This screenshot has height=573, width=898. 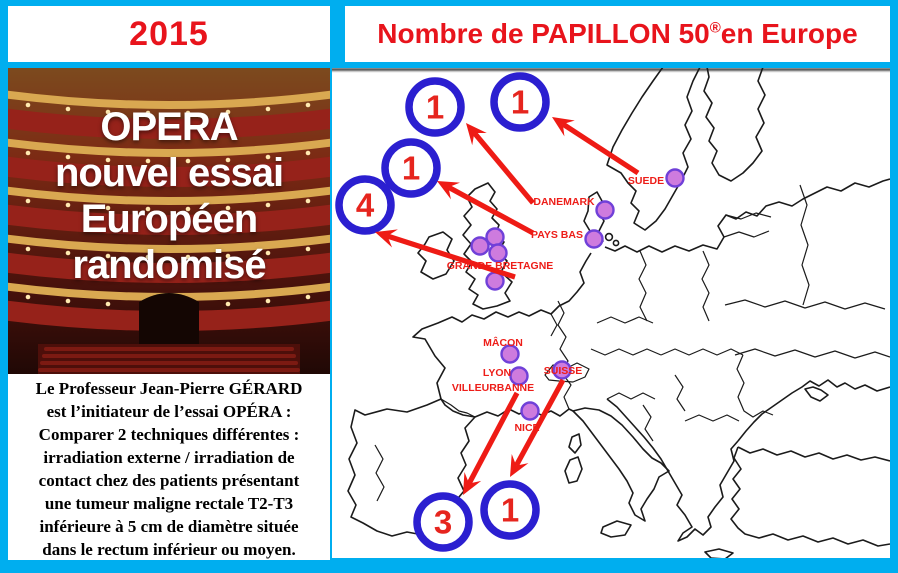 I want to click on opera-line: OPERA, so click(x=169, y=127).